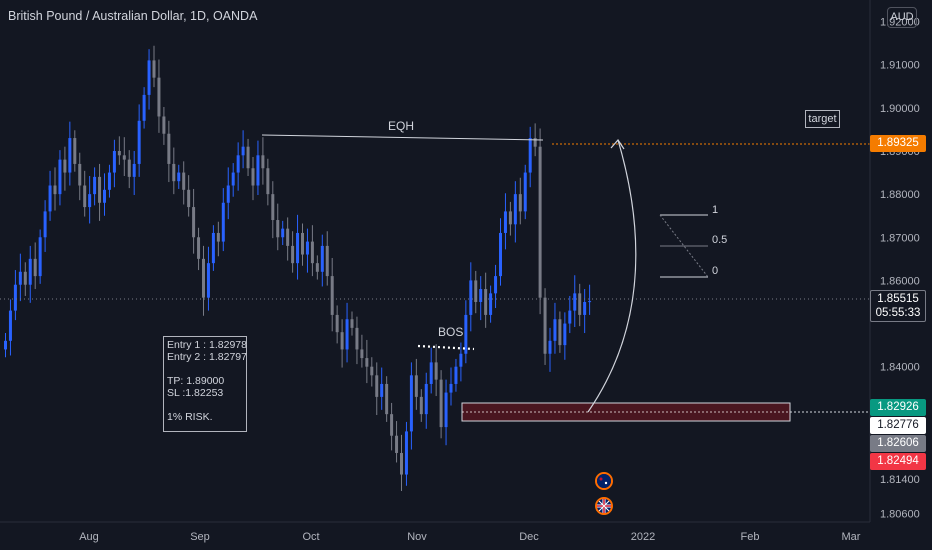  I want to click on currency-badge: AUD, so click(902, 17).